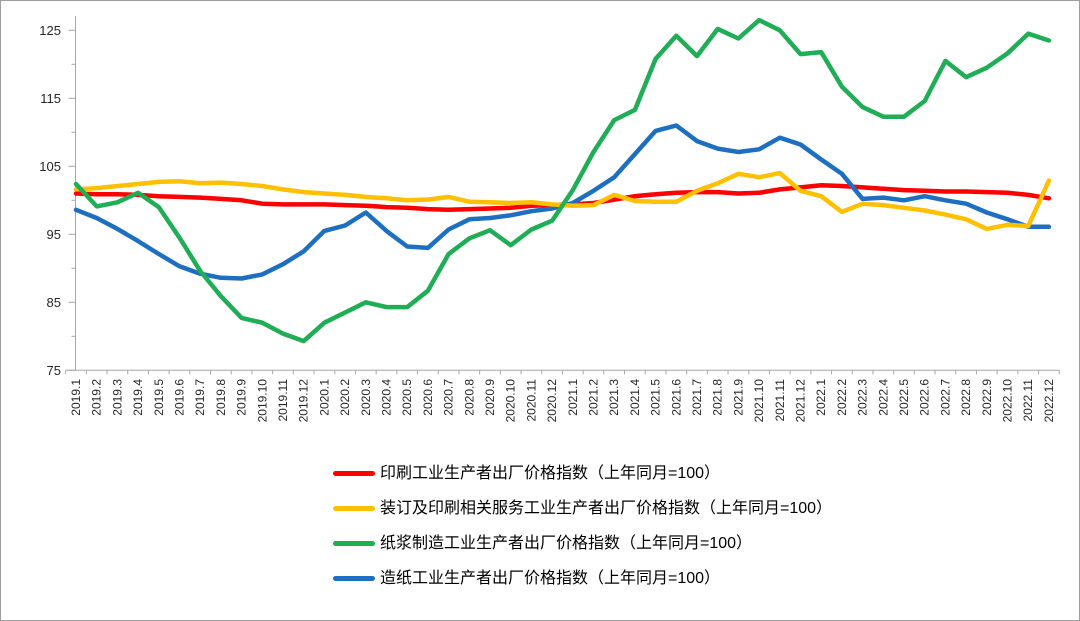 The image size is (1080, 621). I want to click on x-tick-label: 2022.8, so click(966, 397).